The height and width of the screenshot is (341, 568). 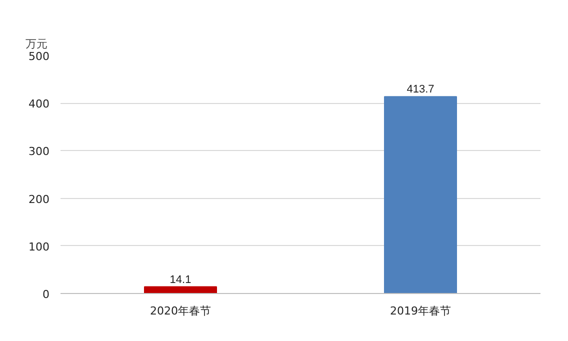 I want to click on data-label: 14.1, so click(x=181, y=280).